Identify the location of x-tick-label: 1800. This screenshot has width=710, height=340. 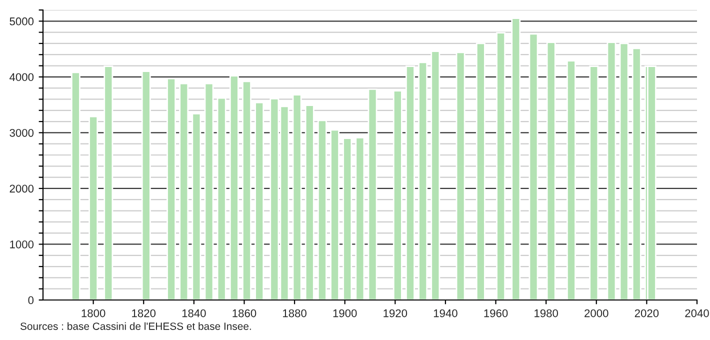
(94, 313).